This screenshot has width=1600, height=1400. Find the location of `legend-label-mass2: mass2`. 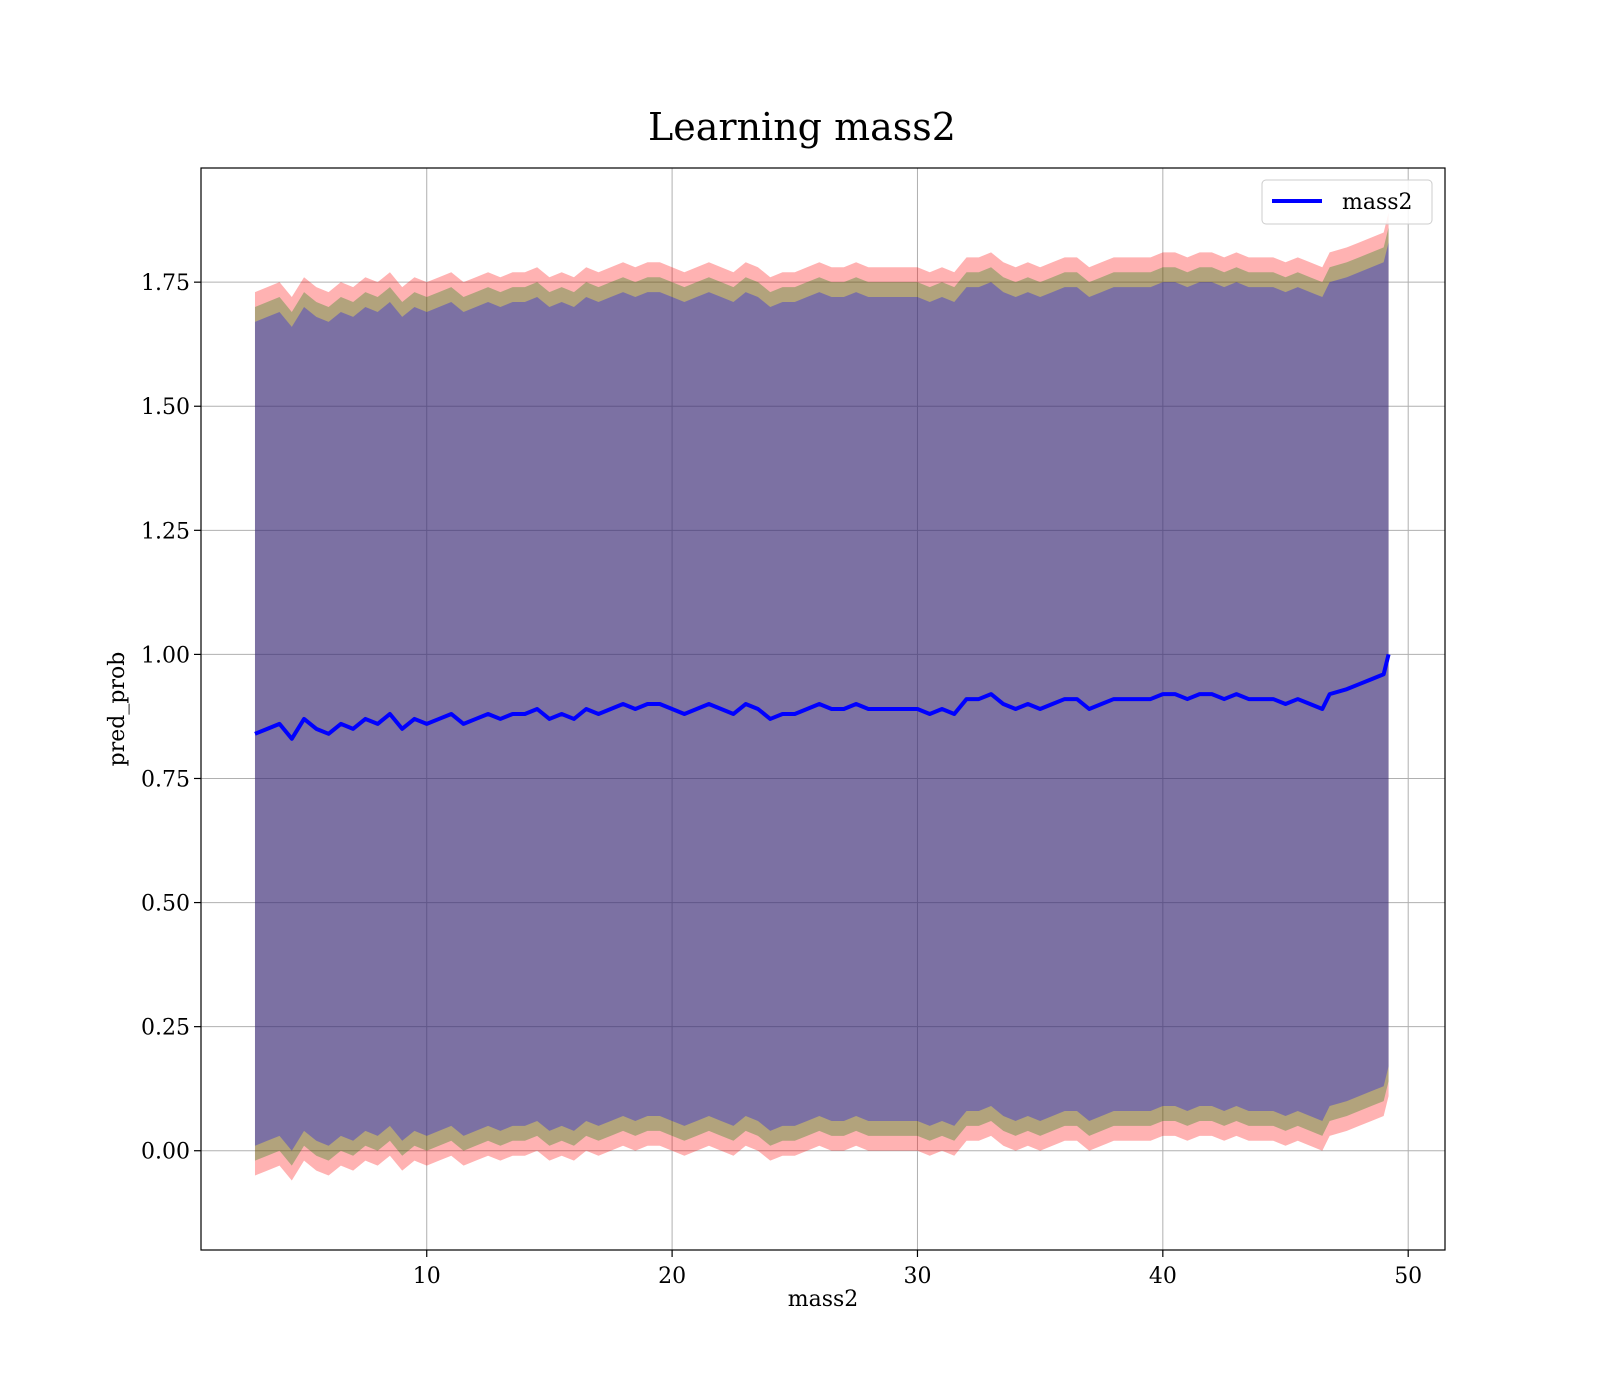

legend-label-mass2: mass2 is located at coordinates (1377, 202).